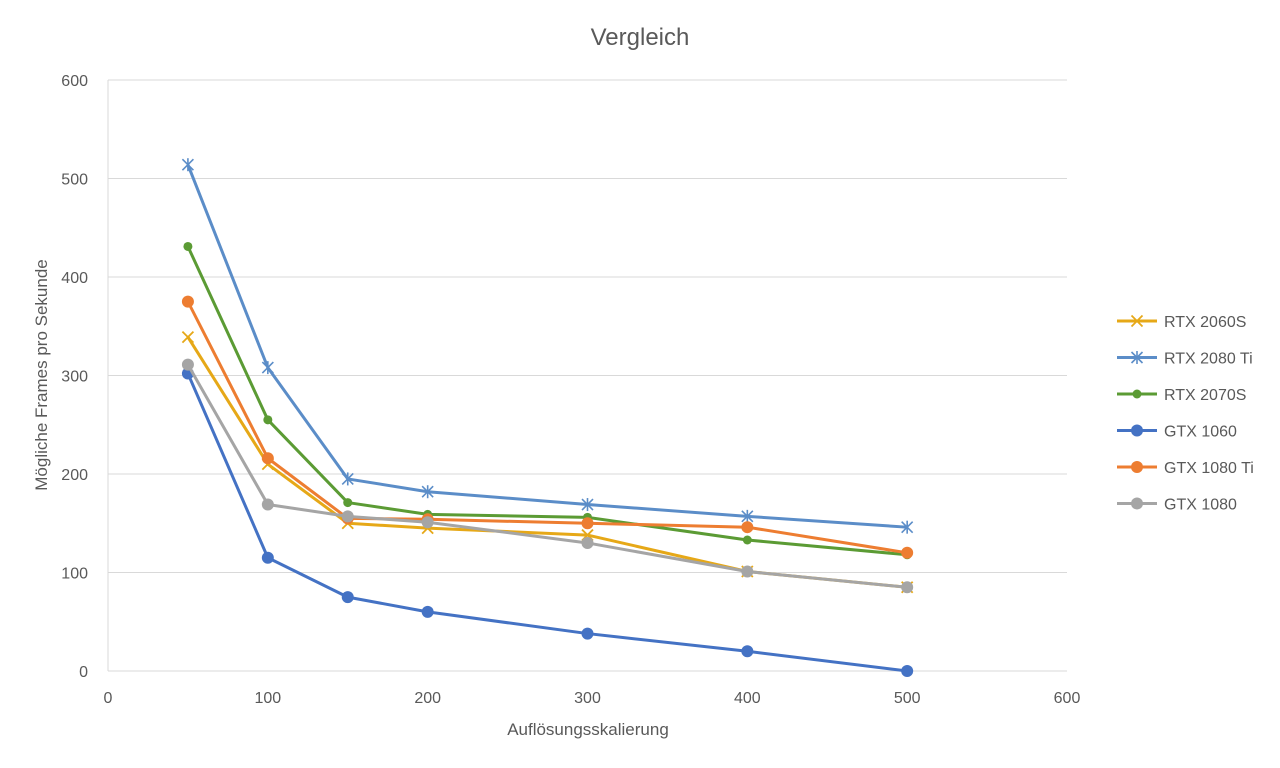 The image size is (1280, 768). Describe the element at coordinates (74, 81) in the screenshot. I see `y-tick-label: 600` at that location.